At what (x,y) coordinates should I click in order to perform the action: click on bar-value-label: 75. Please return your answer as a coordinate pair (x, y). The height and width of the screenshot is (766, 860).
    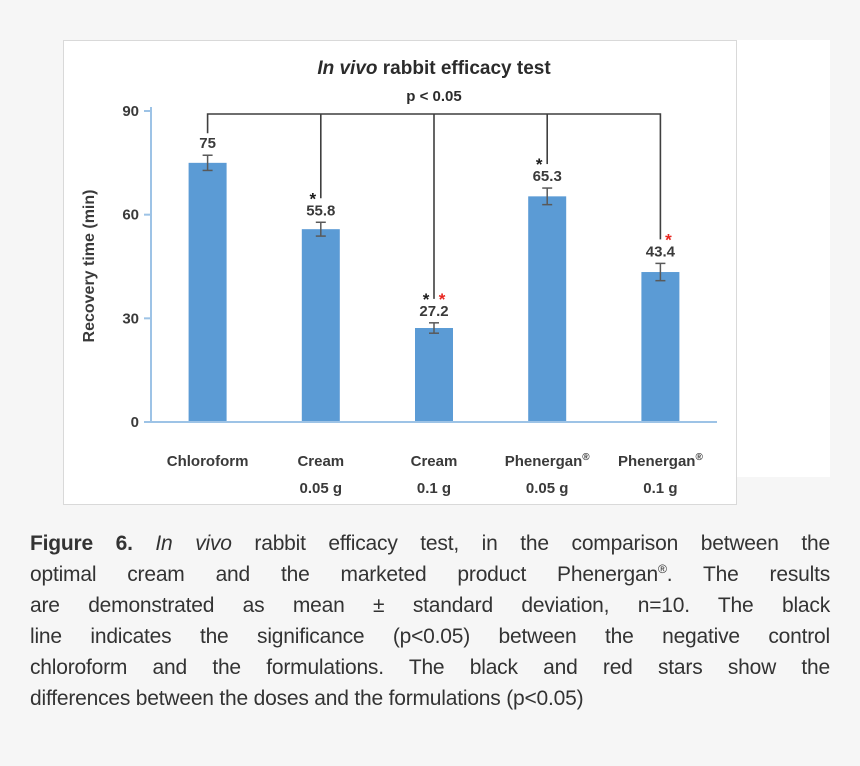
    Looking at the image, I should click on (207, 143).